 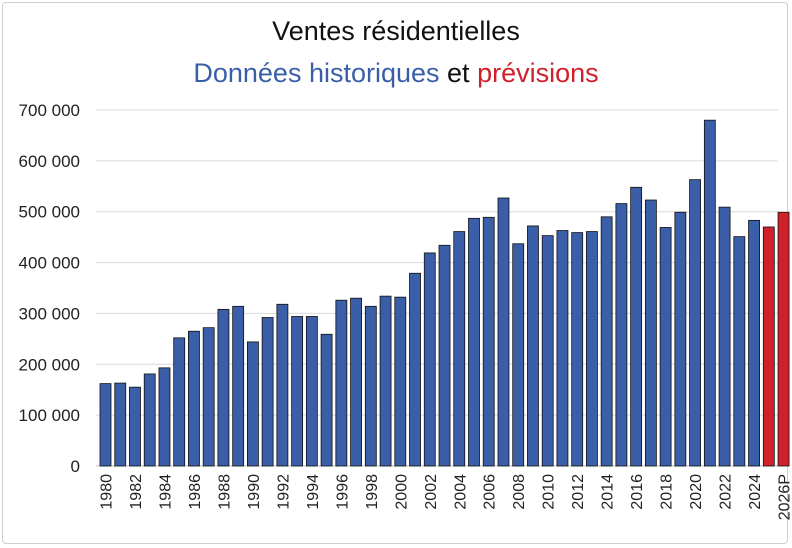 I want to click on bar-2001, so click(x=415, y=369).